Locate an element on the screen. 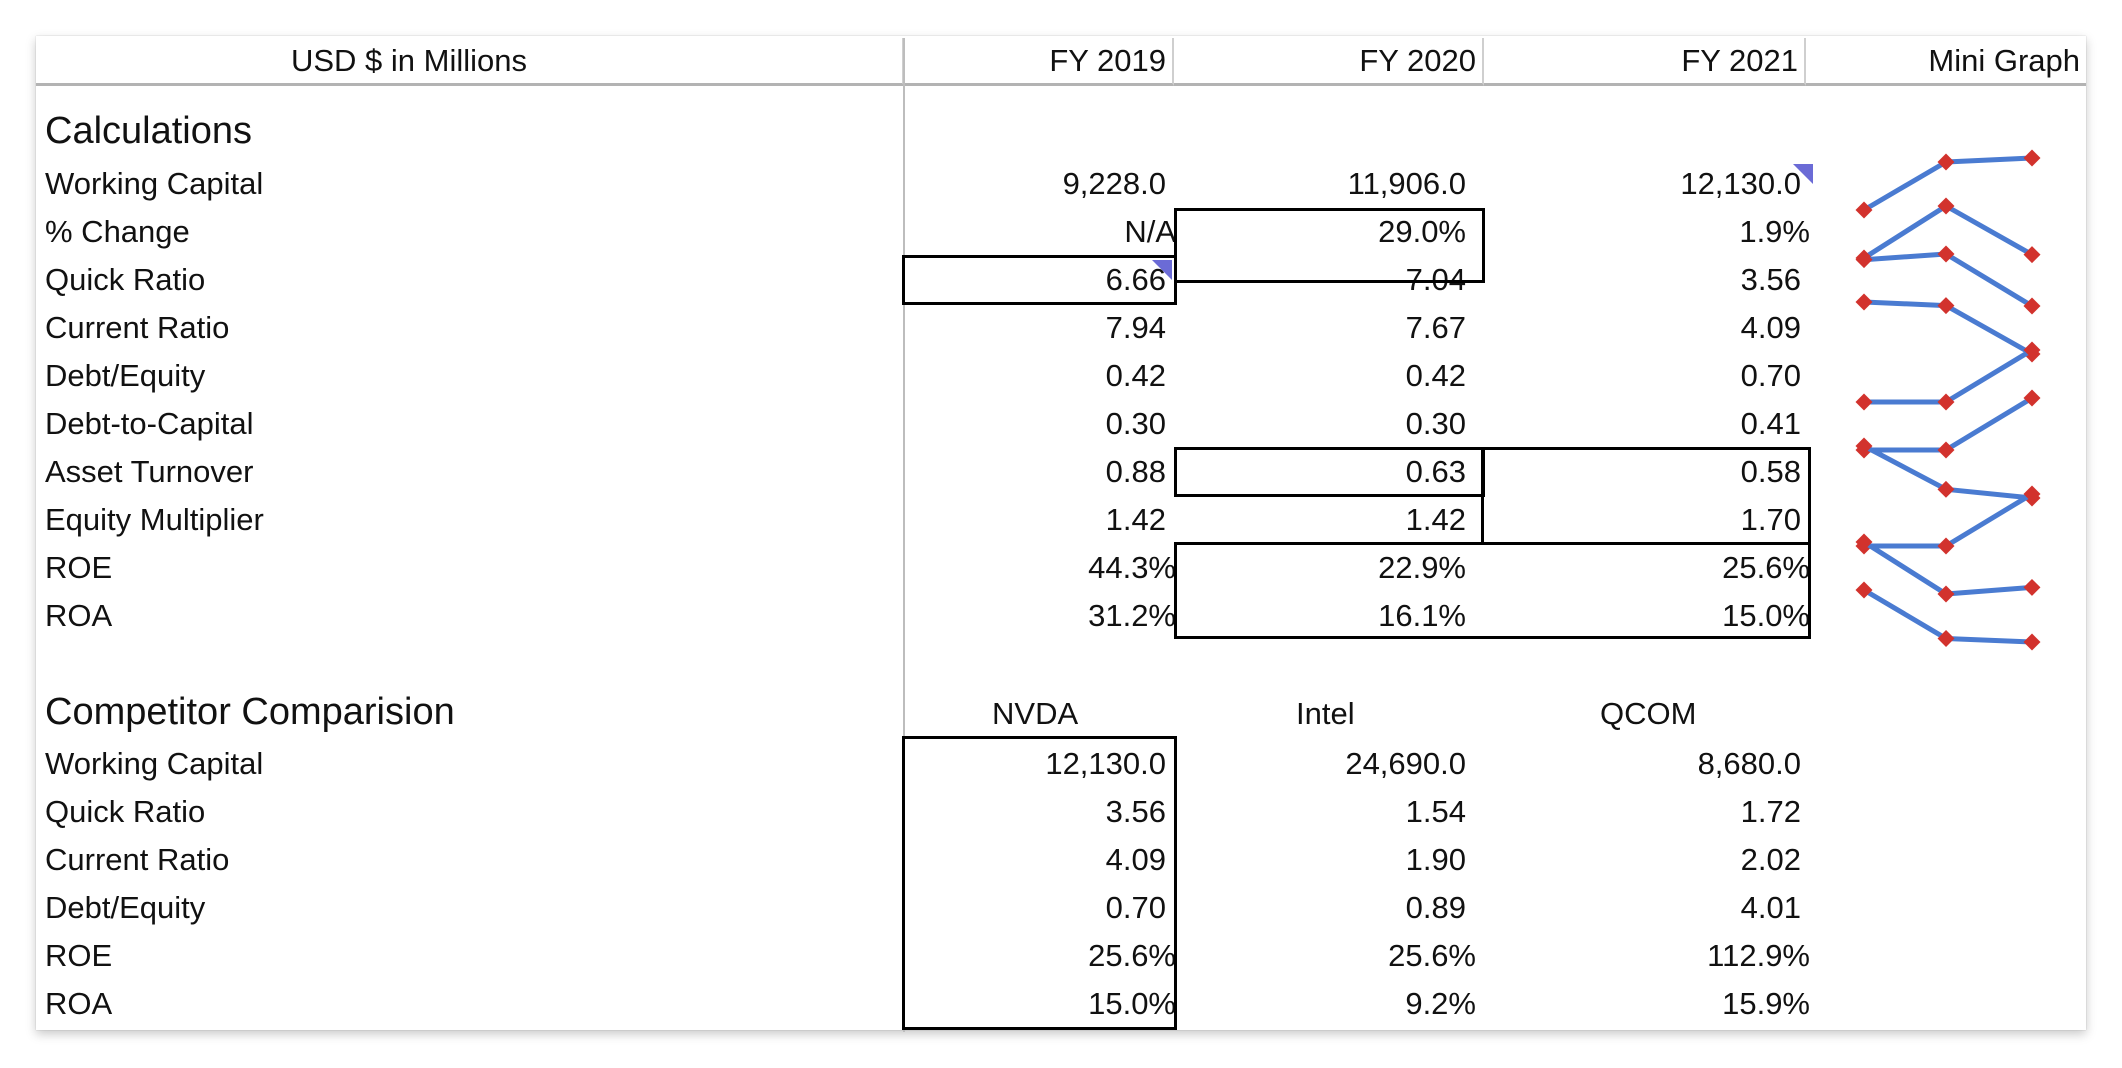 This screenshot has height=1068, width=2122. competitor-cell-qcom: 1.72 is located at coordinates (1770, 811).